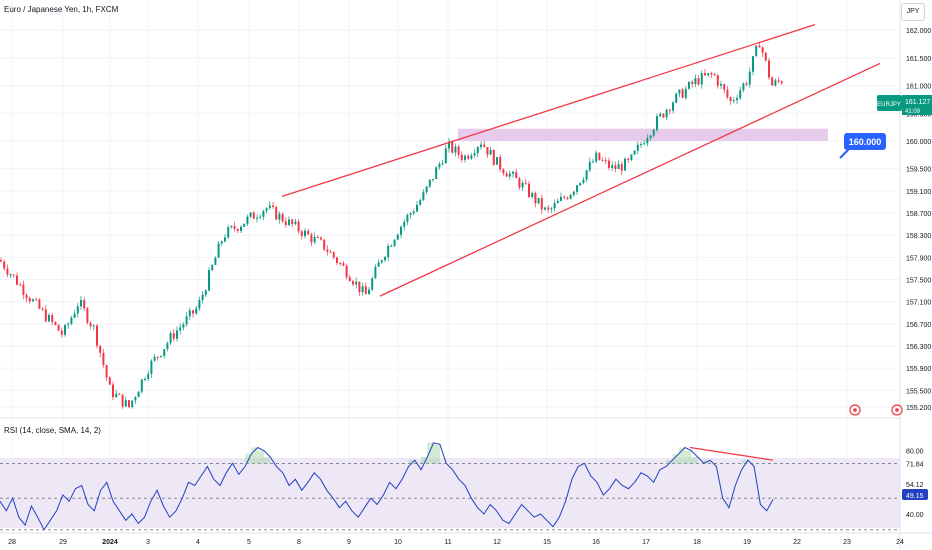 The height and width of the screenshot is (550, 932). What do you see at coordinates (862, 146) in the screenshot?
I see `annotation-160: 160.000` at bounding box center [862, 146].